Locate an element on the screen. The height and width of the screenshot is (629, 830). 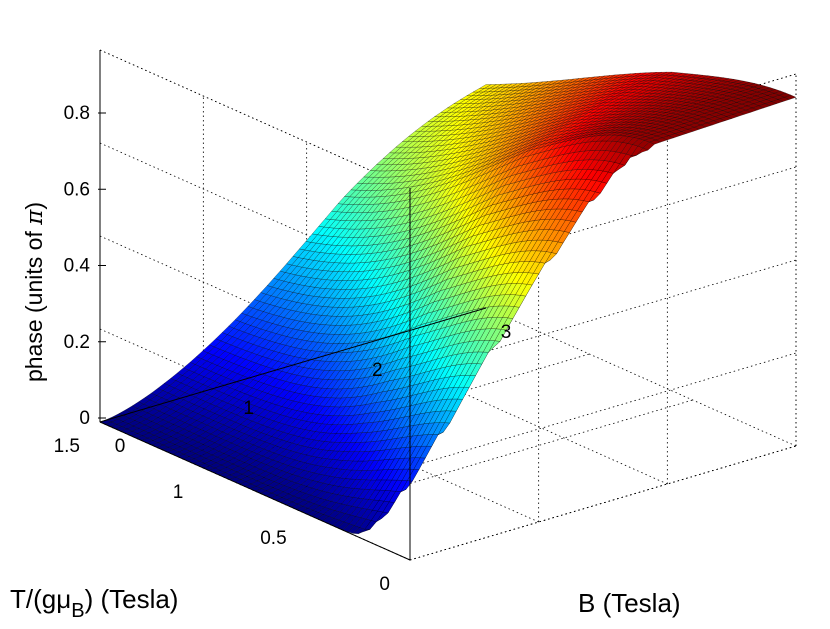
x-tick-label: 2 is located at coordinates (377, 370).